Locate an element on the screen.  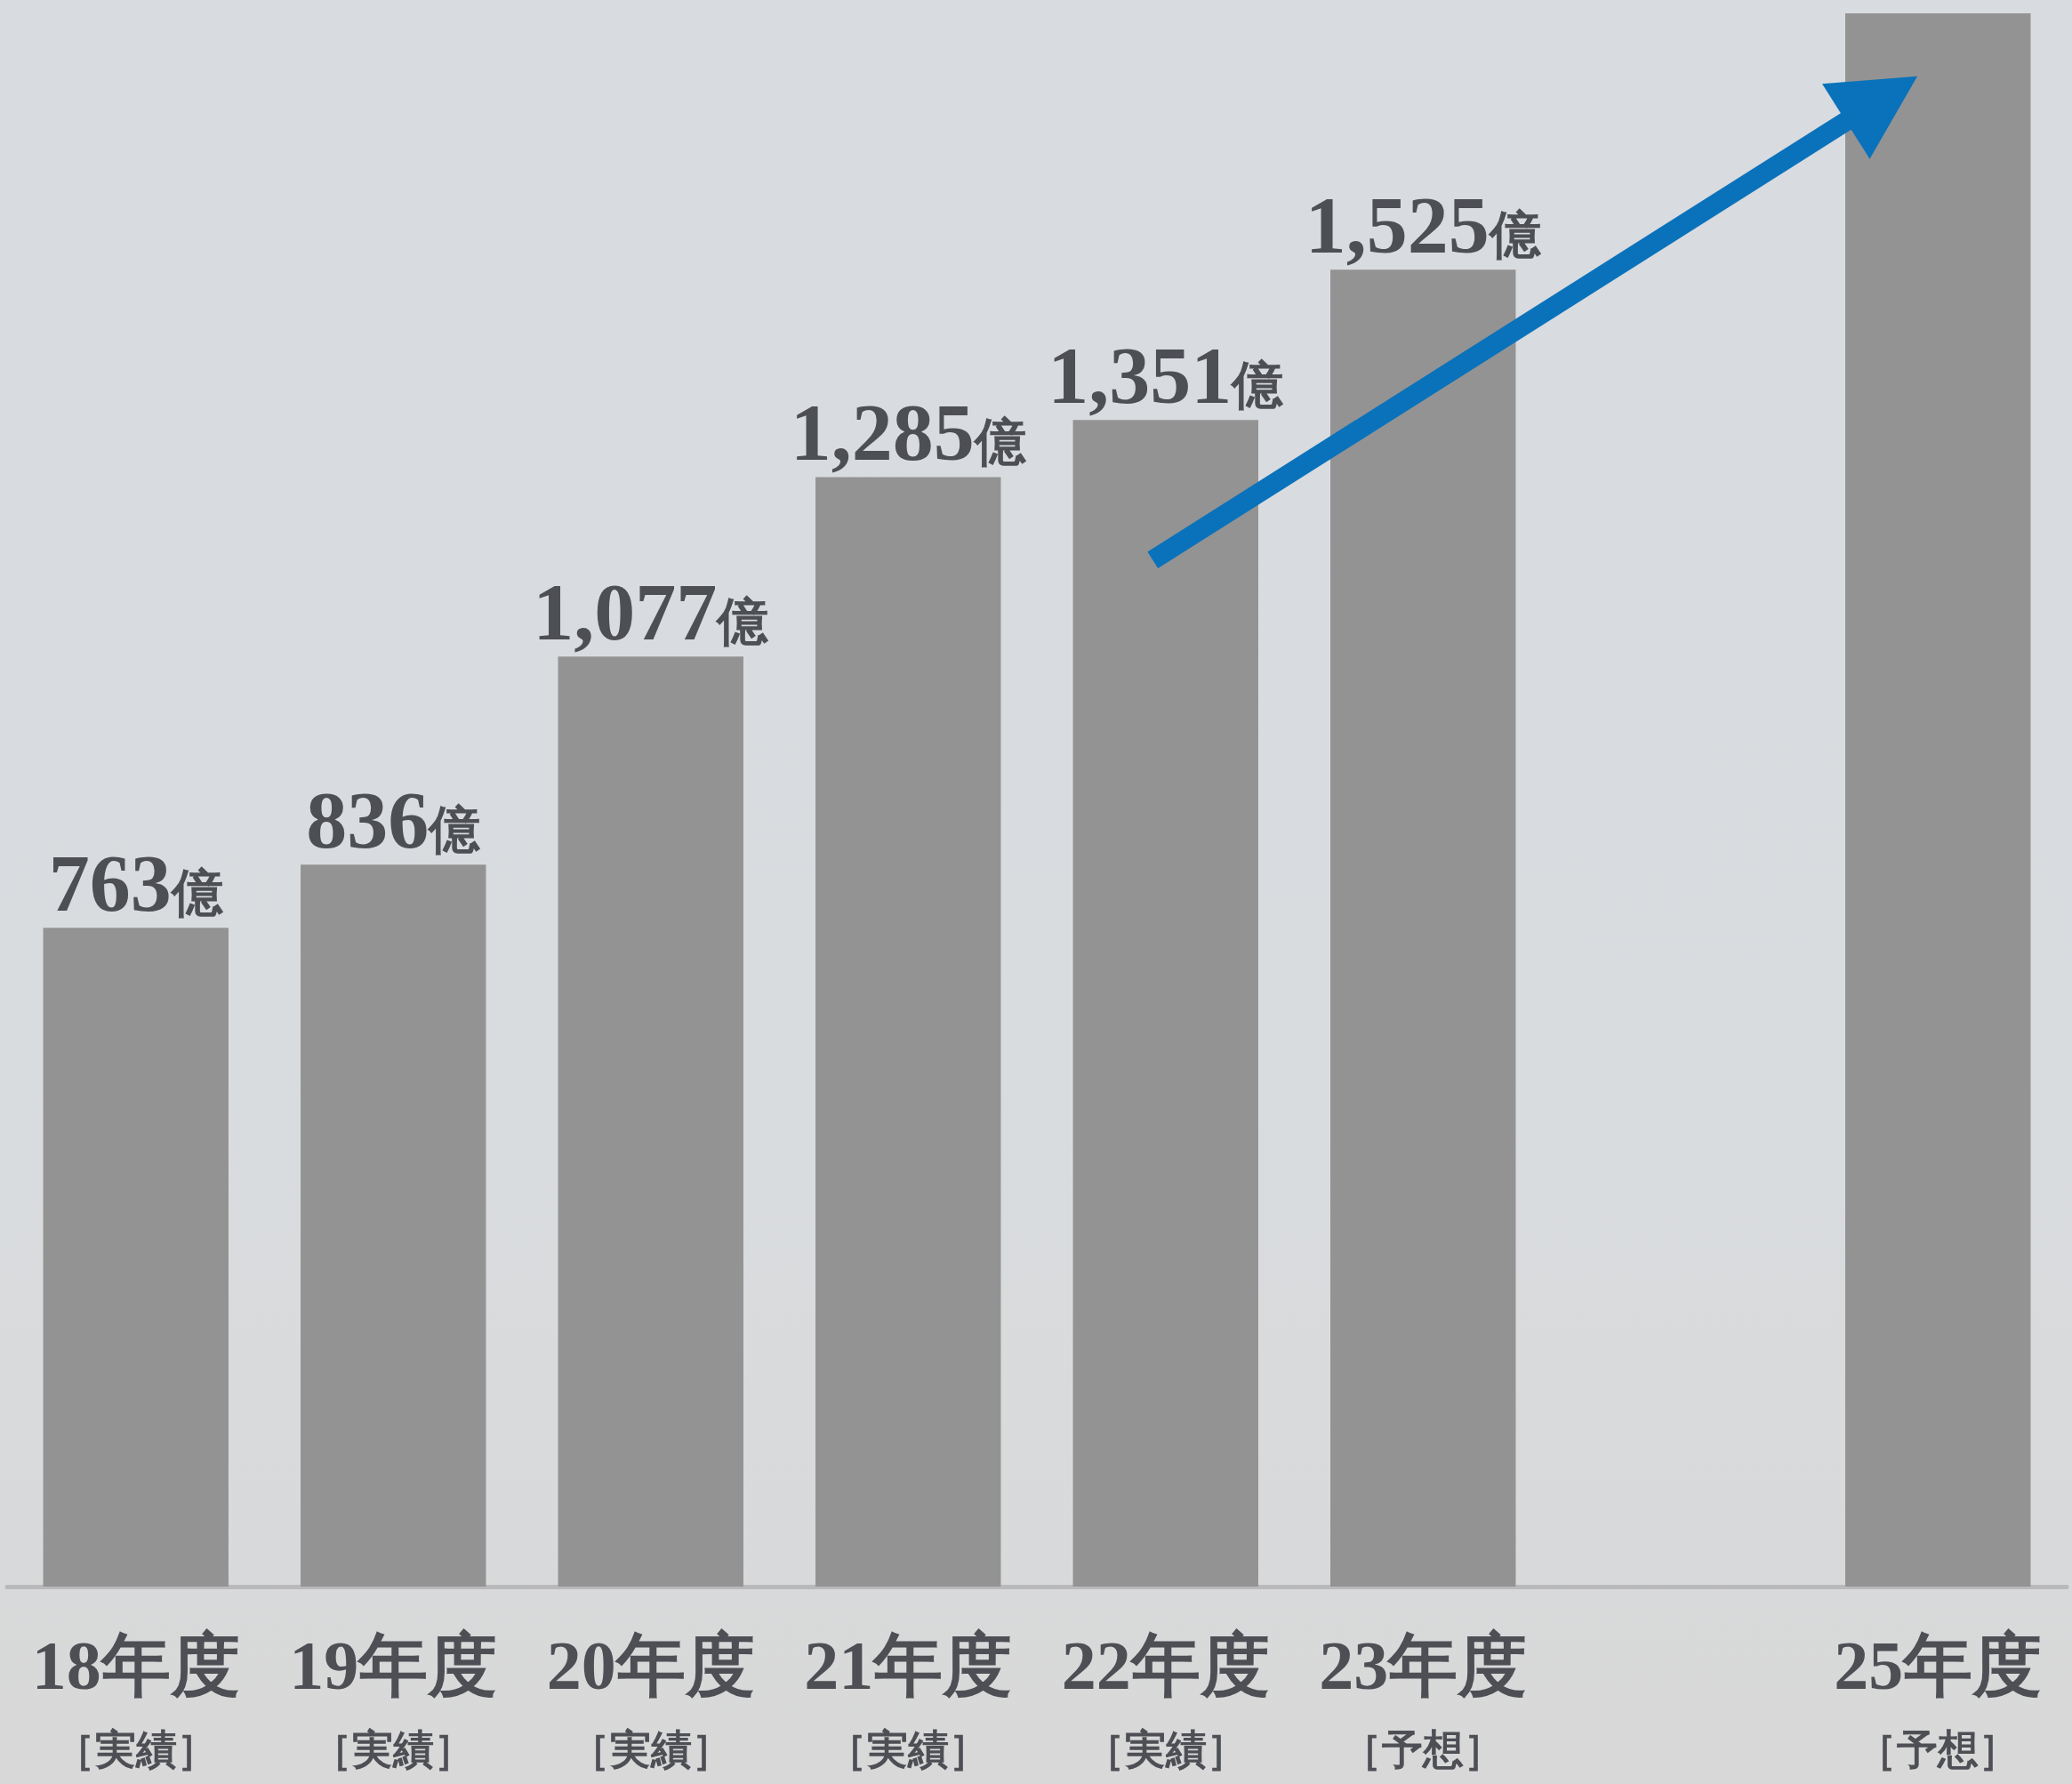
data-label: 836億 is located at coordinates (394, 821).